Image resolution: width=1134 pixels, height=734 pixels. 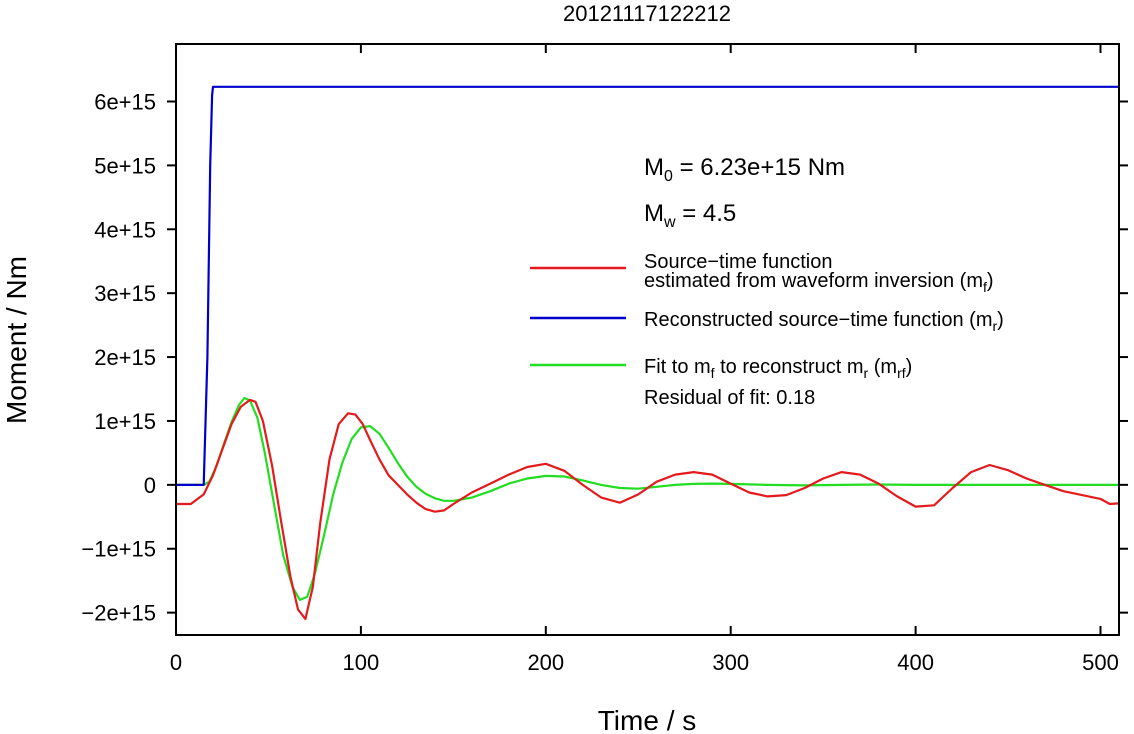 I want to click on legend-text-segment: to reconstruct m, so click(x=789, y=367).